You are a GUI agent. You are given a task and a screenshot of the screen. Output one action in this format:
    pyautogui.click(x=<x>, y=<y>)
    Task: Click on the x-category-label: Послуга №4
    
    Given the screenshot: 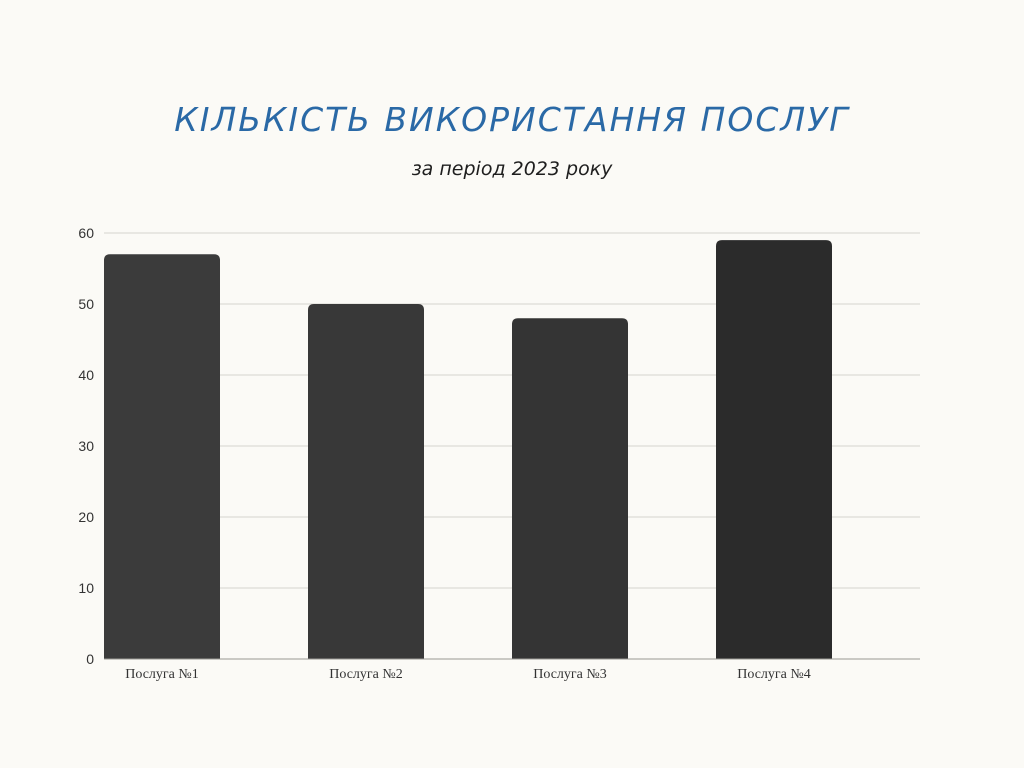 What is the action you would take?
    pyautogui.click(x=773, y=674)
    